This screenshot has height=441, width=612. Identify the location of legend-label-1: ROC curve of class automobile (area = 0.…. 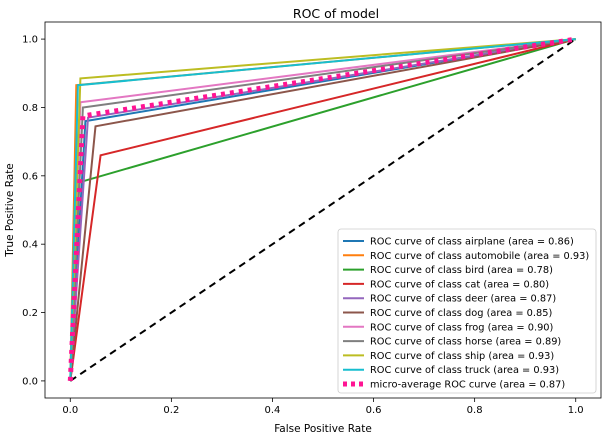
(479, 256).